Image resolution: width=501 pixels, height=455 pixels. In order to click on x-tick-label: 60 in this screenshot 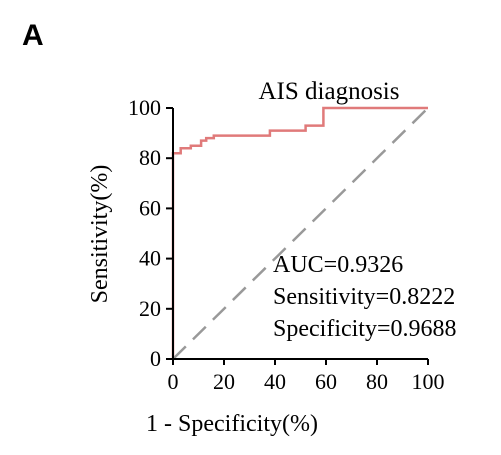, I will do `click(326, 381)`.